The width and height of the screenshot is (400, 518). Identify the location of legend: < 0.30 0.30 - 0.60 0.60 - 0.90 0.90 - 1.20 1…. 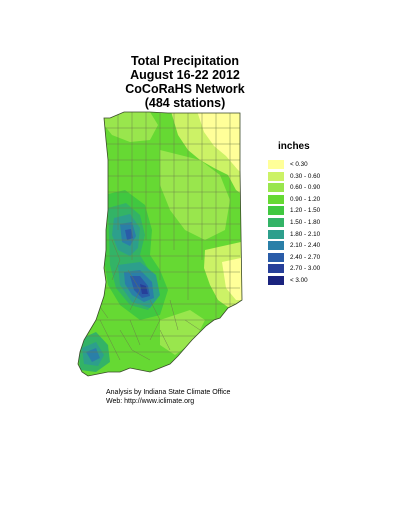
(313, 223).